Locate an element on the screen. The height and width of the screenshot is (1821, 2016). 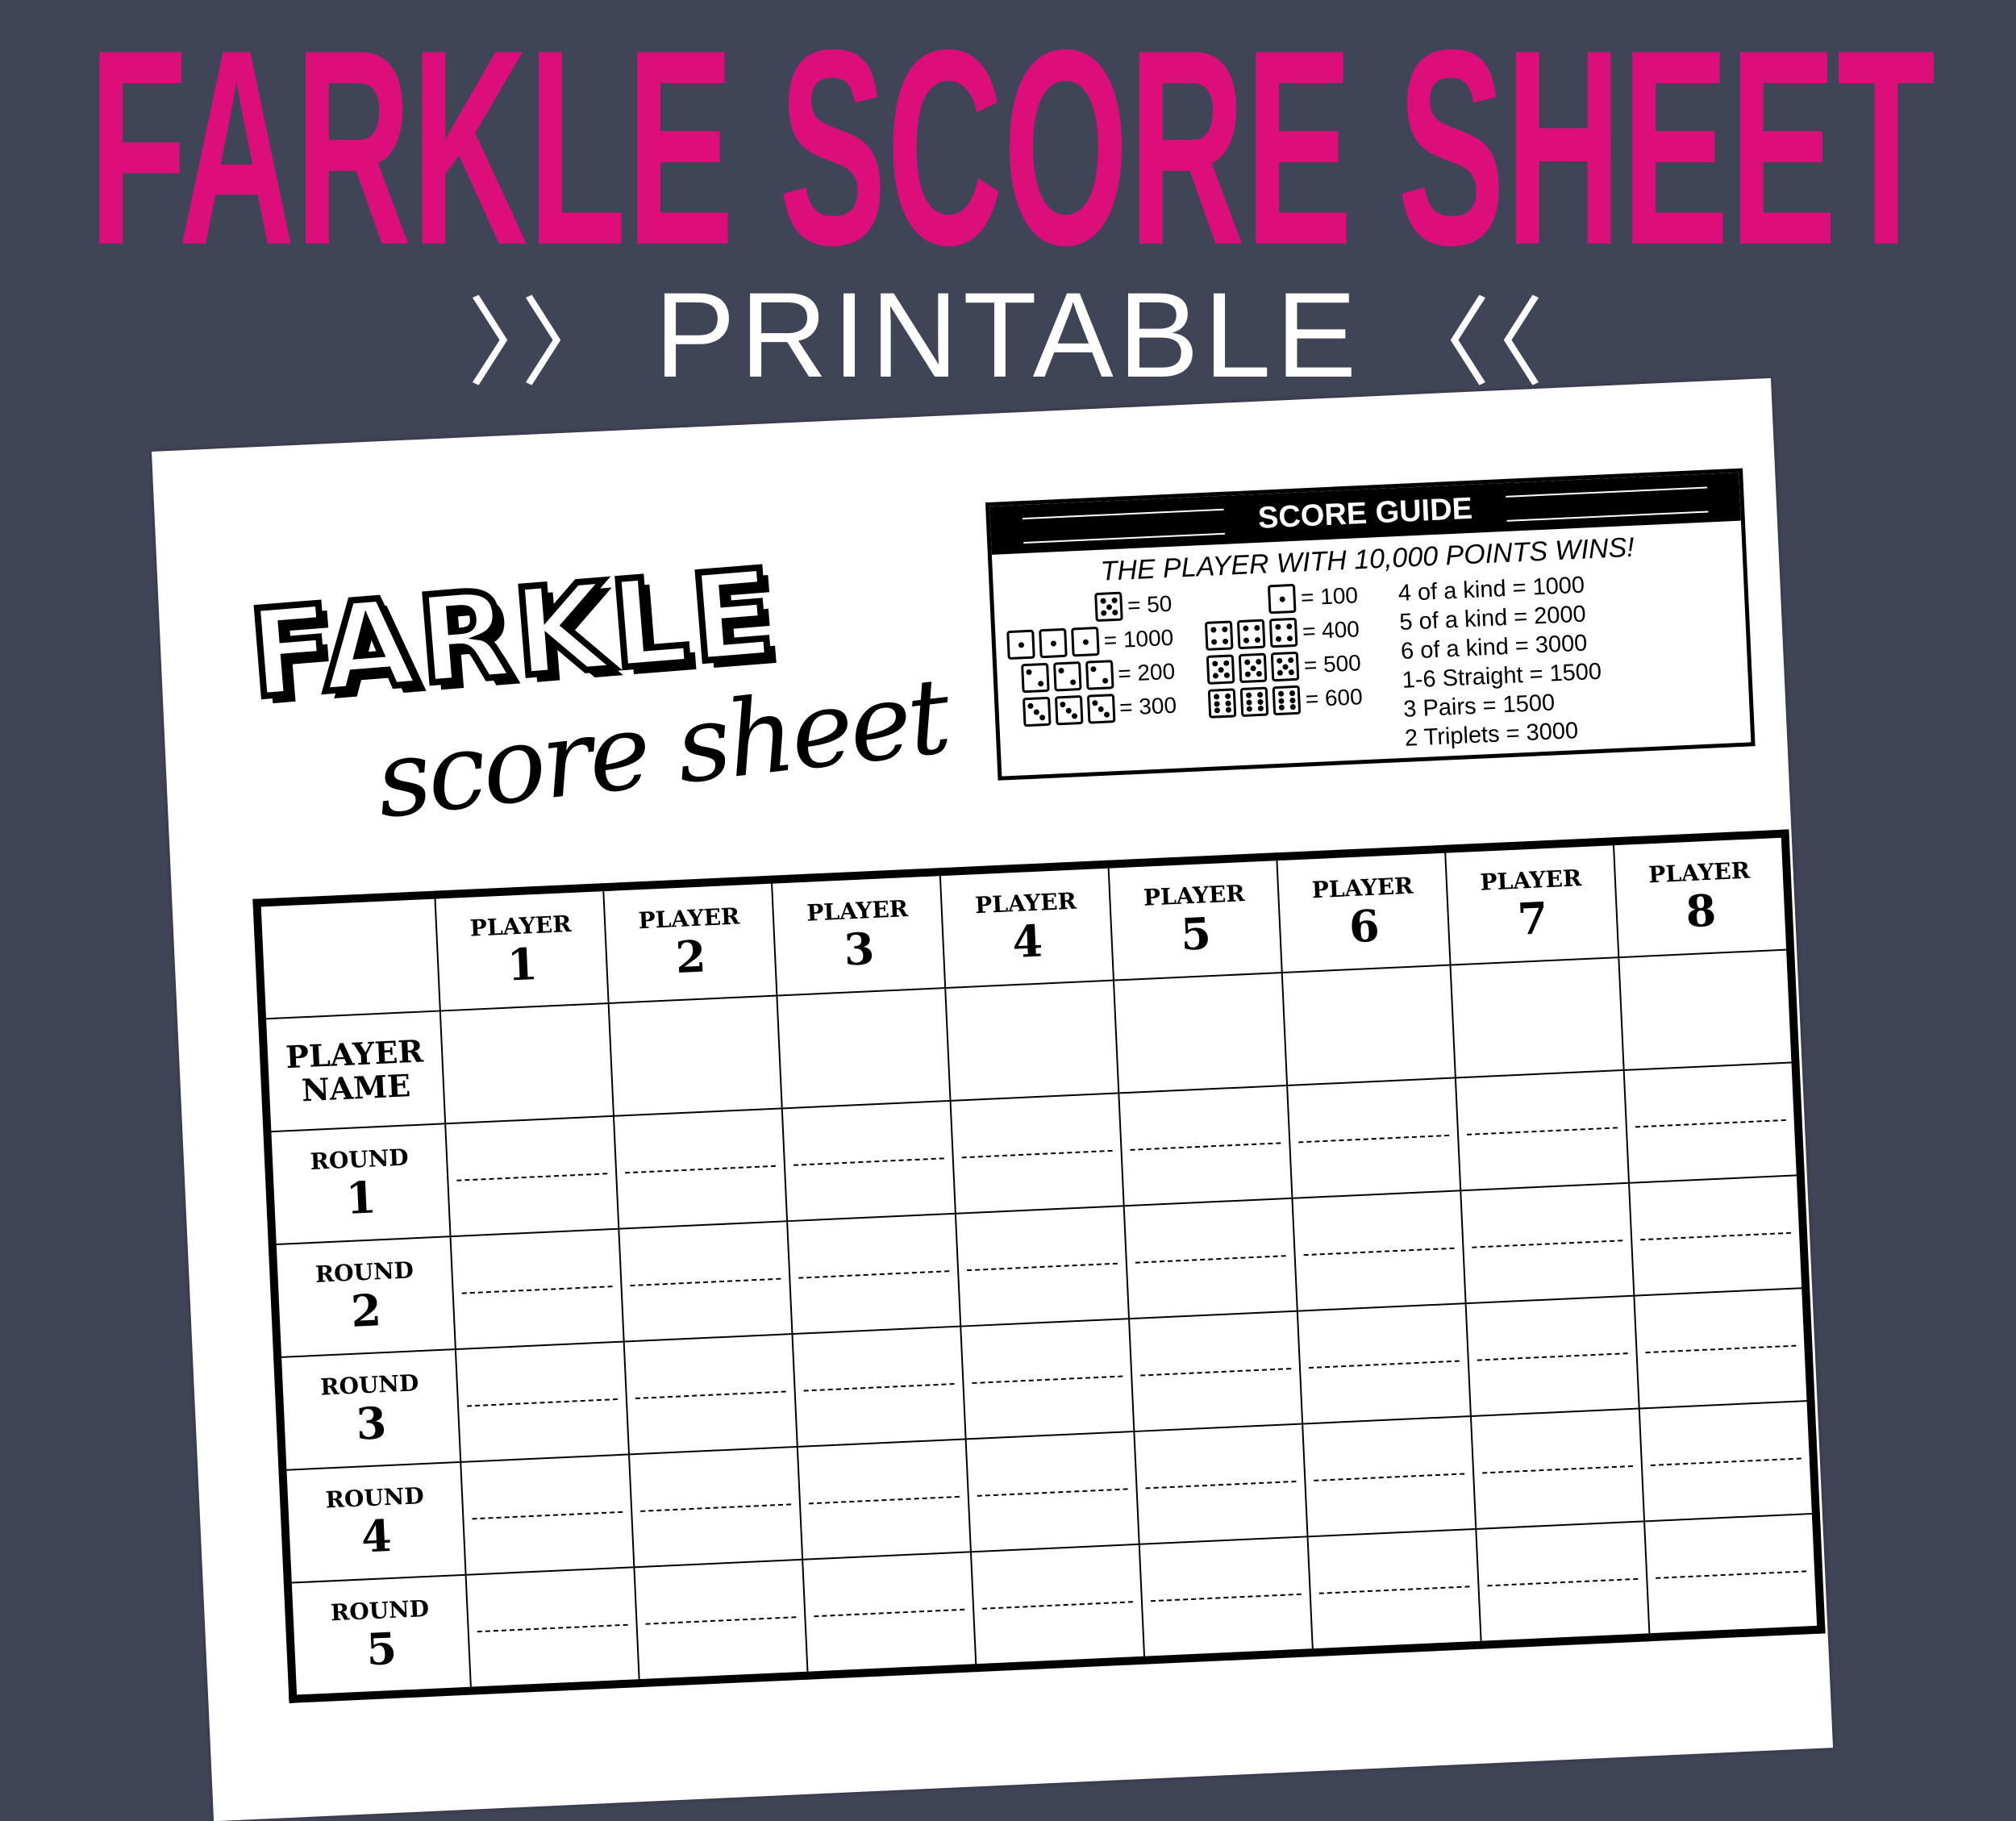
player-number: 4 is located at coordinates (1027, 942).